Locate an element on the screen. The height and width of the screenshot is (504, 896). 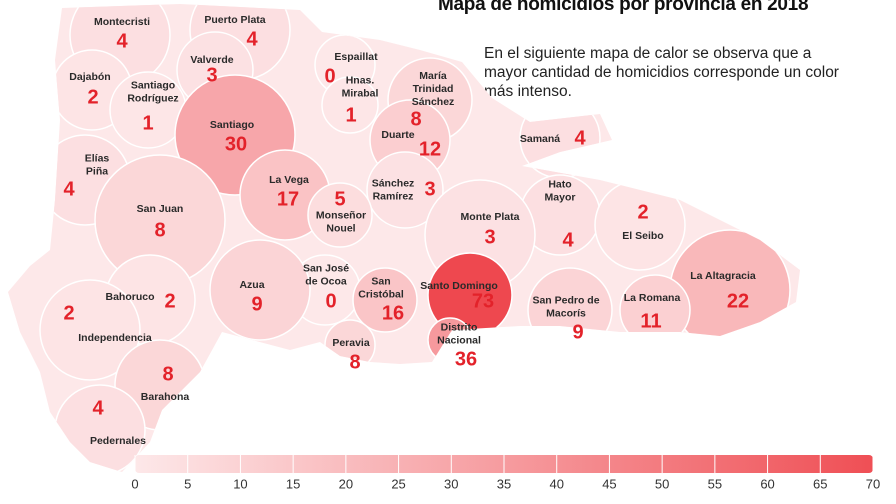
province-name: Bahoruco is located at coordinates (129, 297).